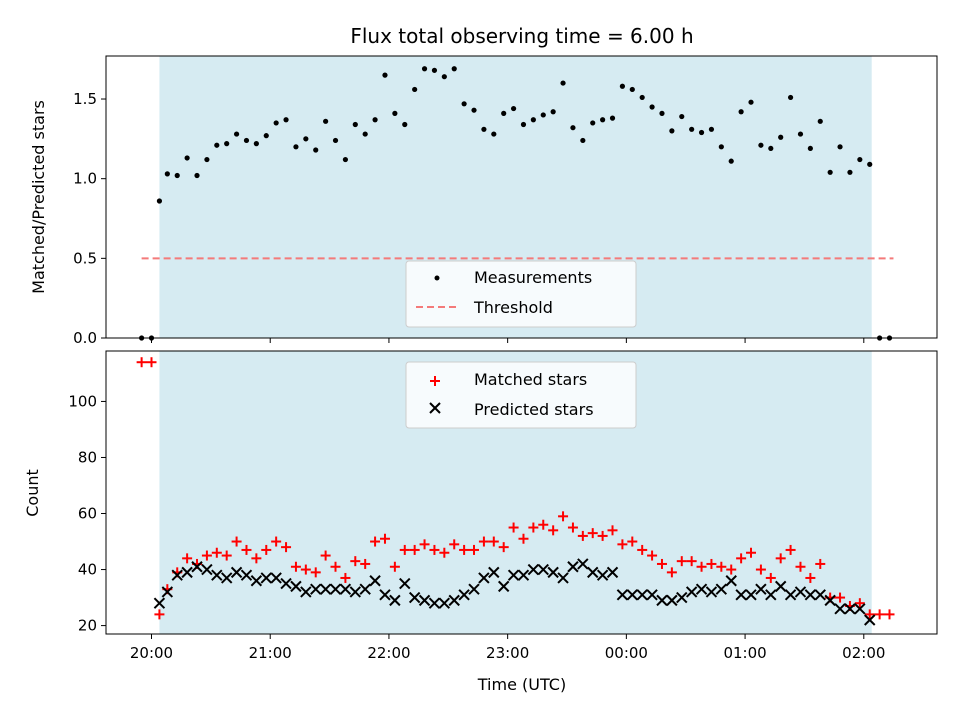  Describe the element at coordinates (863, 653) in the screenshot. I see `x-tick-label: 02:00` at that location.